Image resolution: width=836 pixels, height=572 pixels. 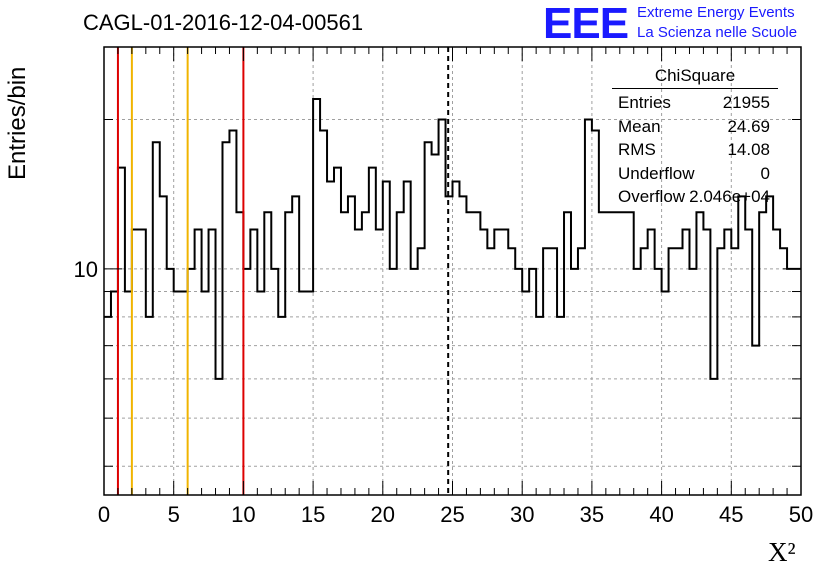 I want to click on stats-value: 0, so click(x=765, y=173).